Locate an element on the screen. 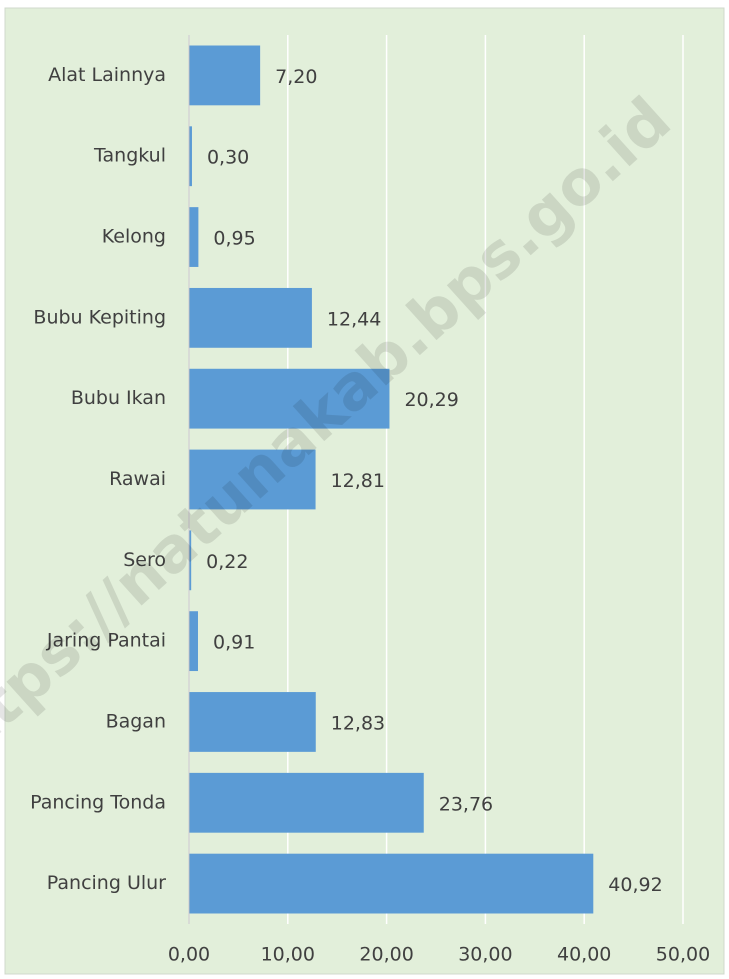  y-tick-label: Bubu Ikan is located at coordinates (118, 398).